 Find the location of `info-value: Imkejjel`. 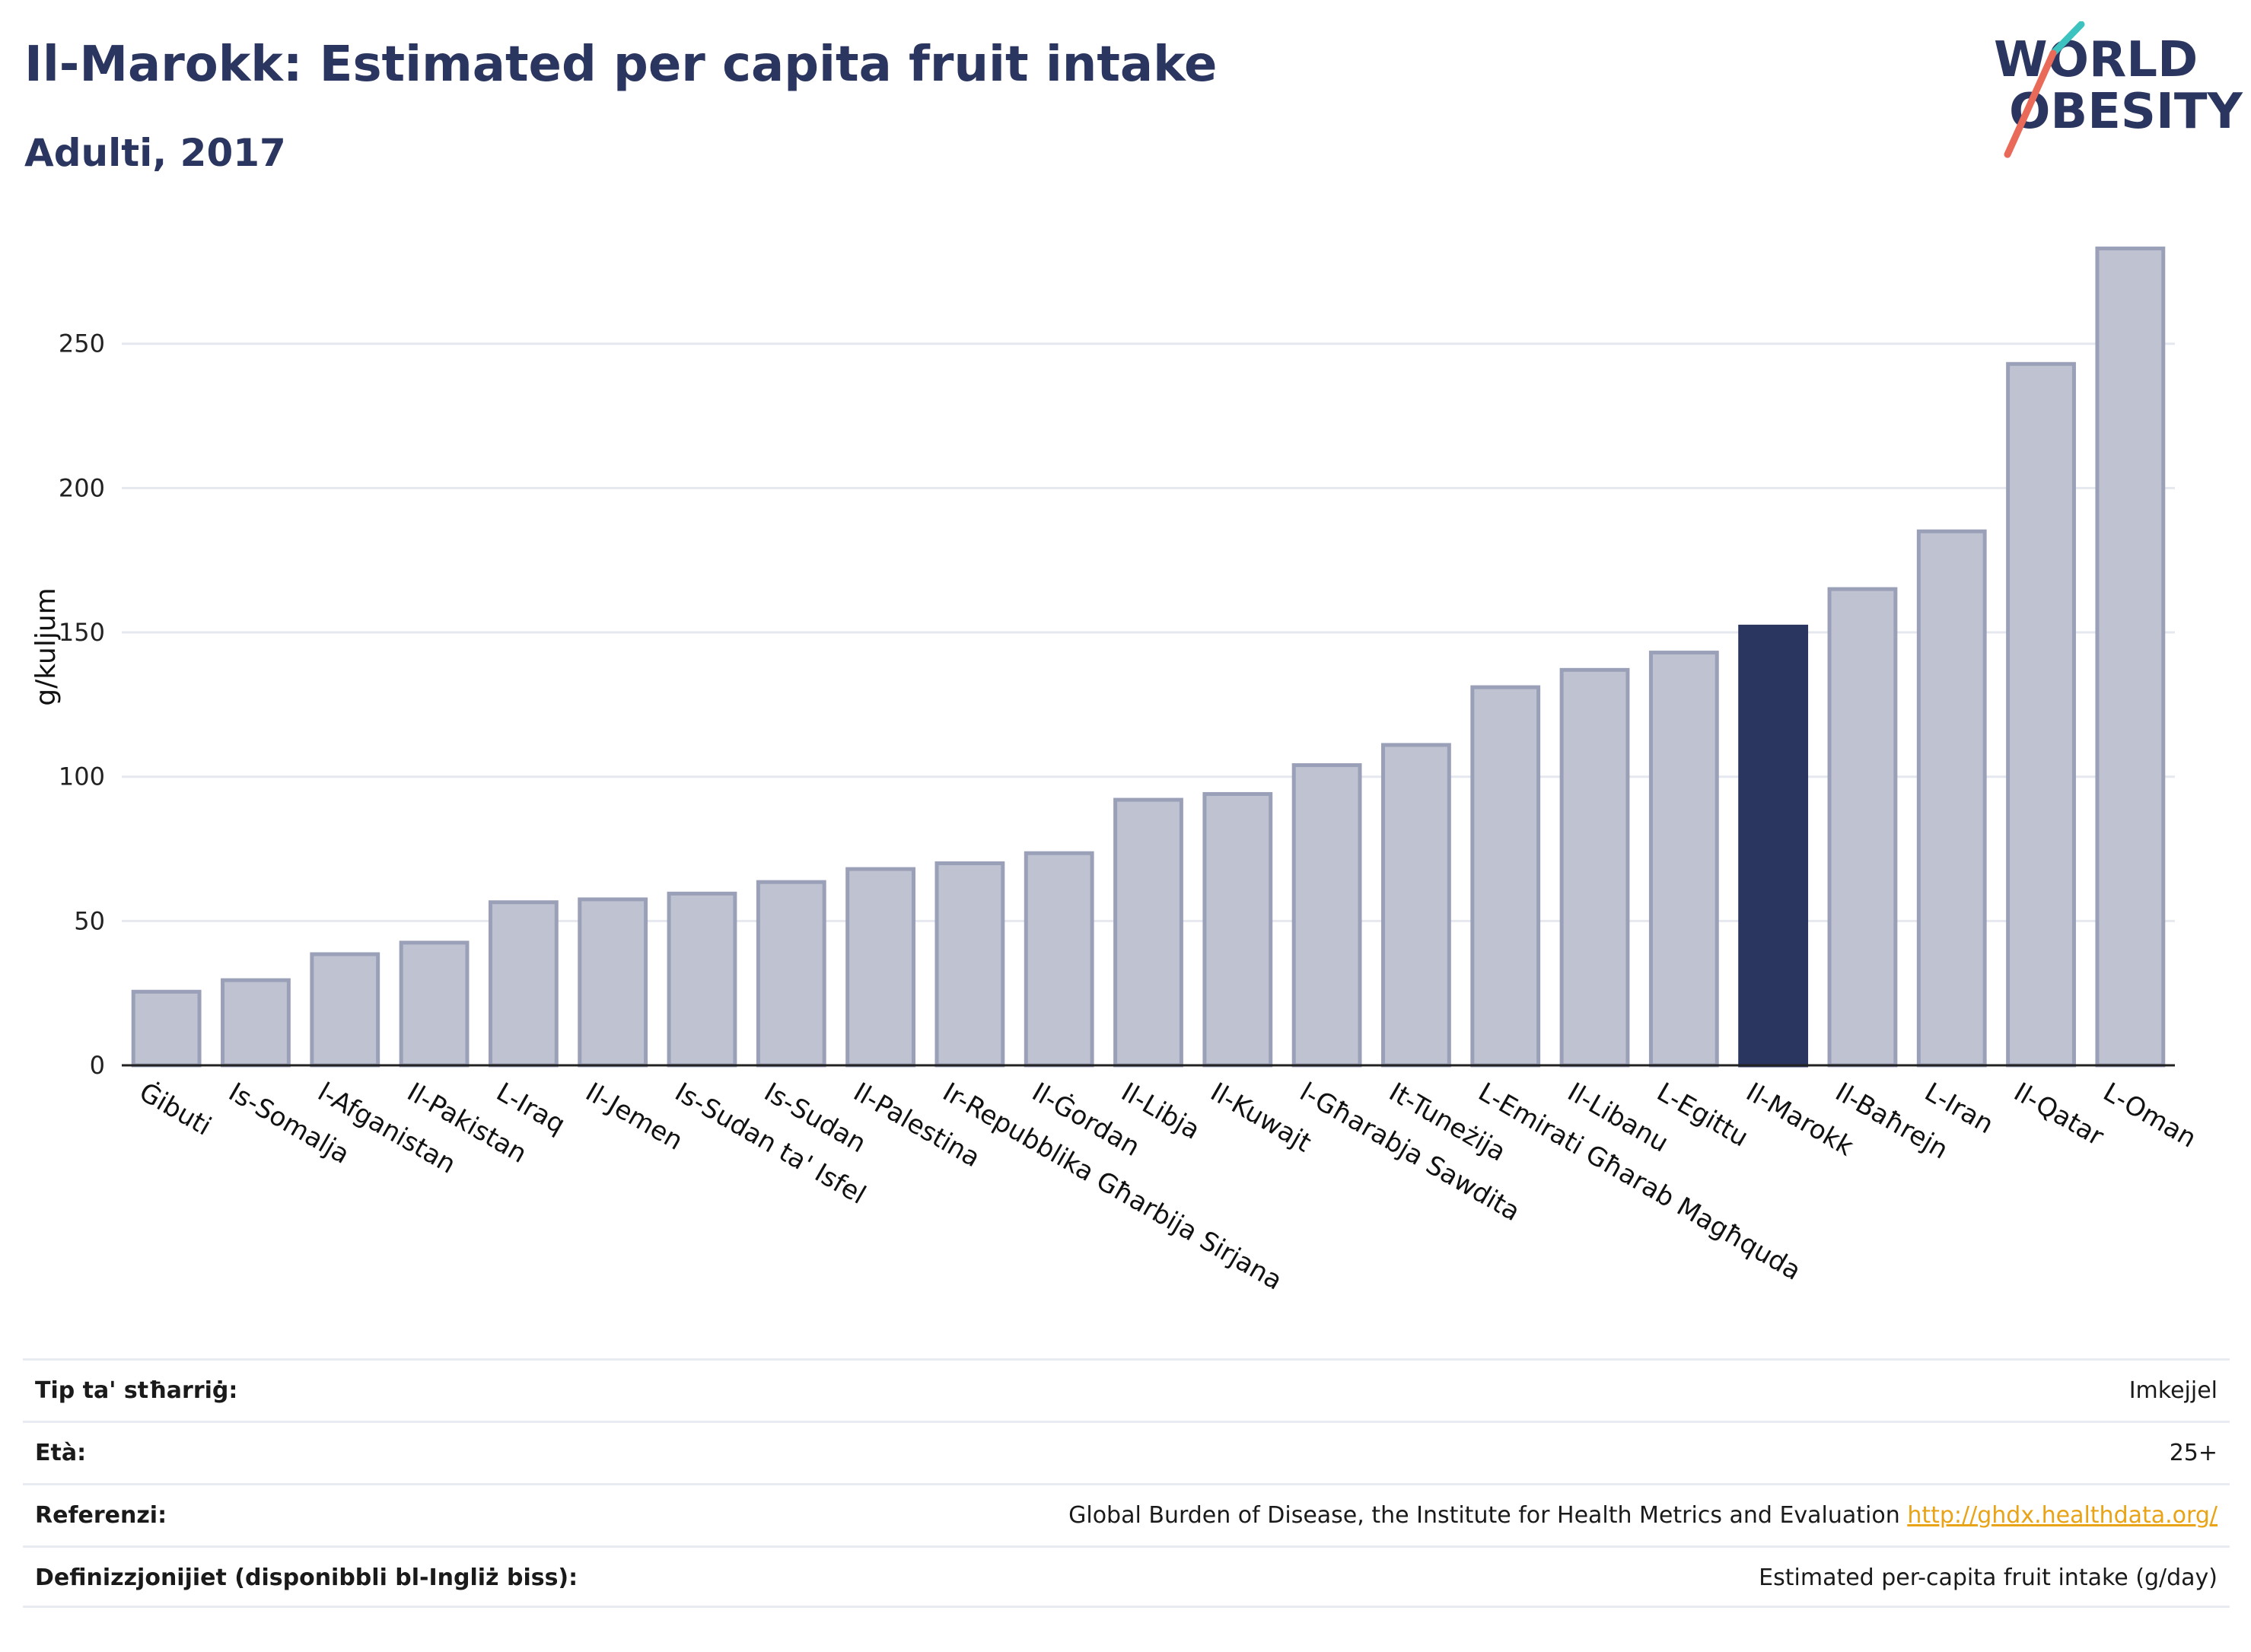

info-value: Imkejjel is located at coordinates (2173, 1390).